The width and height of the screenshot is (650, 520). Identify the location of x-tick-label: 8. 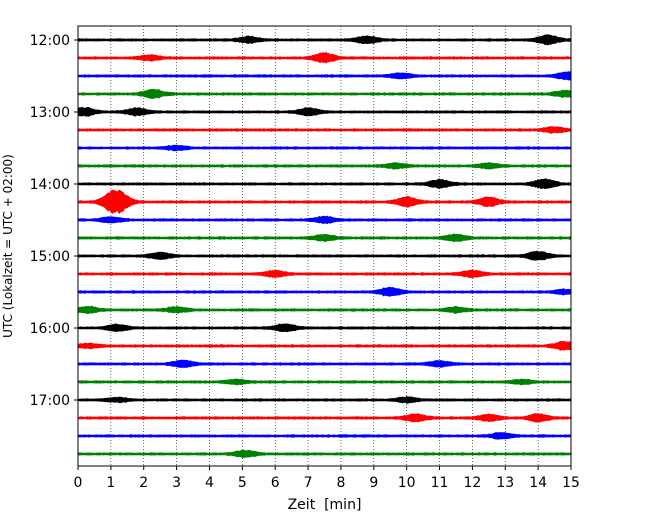
(340, 483).